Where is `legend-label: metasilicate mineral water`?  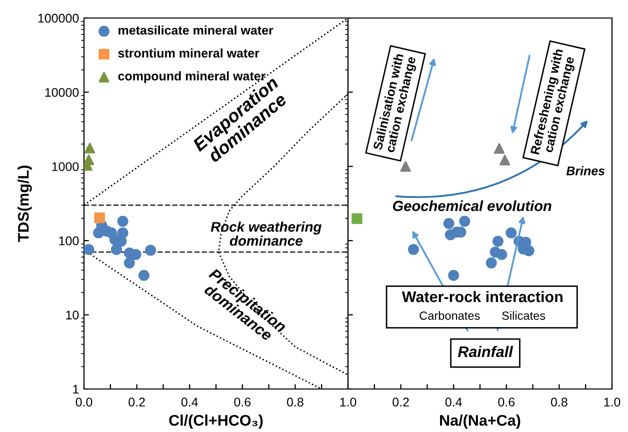
legend-label: metasilicate mineral water is located at coordinates (196, 30).